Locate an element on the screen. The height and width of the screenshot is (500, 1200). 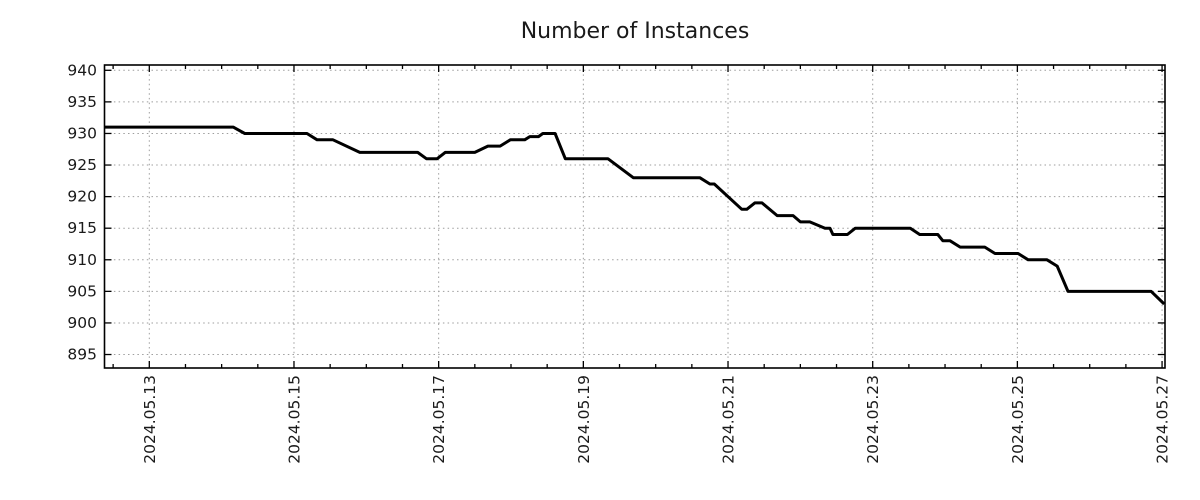
y-tick-label: 920 is located at coordinates (82, 197).